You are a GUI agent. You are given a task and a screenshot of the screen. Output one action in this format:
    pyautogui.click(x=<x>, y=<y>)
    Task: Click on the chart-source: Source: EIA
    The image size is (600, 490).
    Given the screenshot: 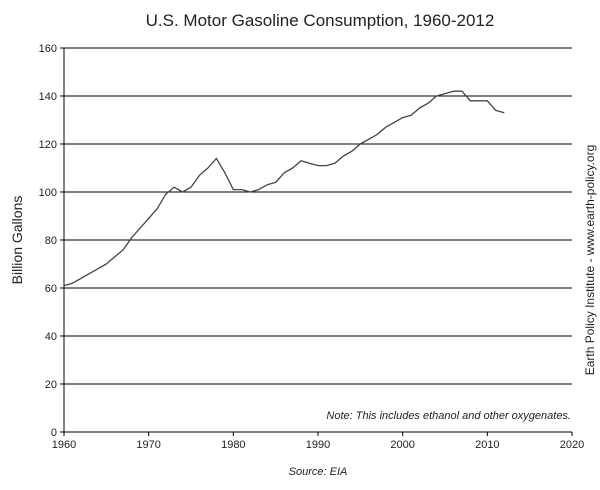 What is the action you would take?
    pyautogui.click(x=318, y=472)
    